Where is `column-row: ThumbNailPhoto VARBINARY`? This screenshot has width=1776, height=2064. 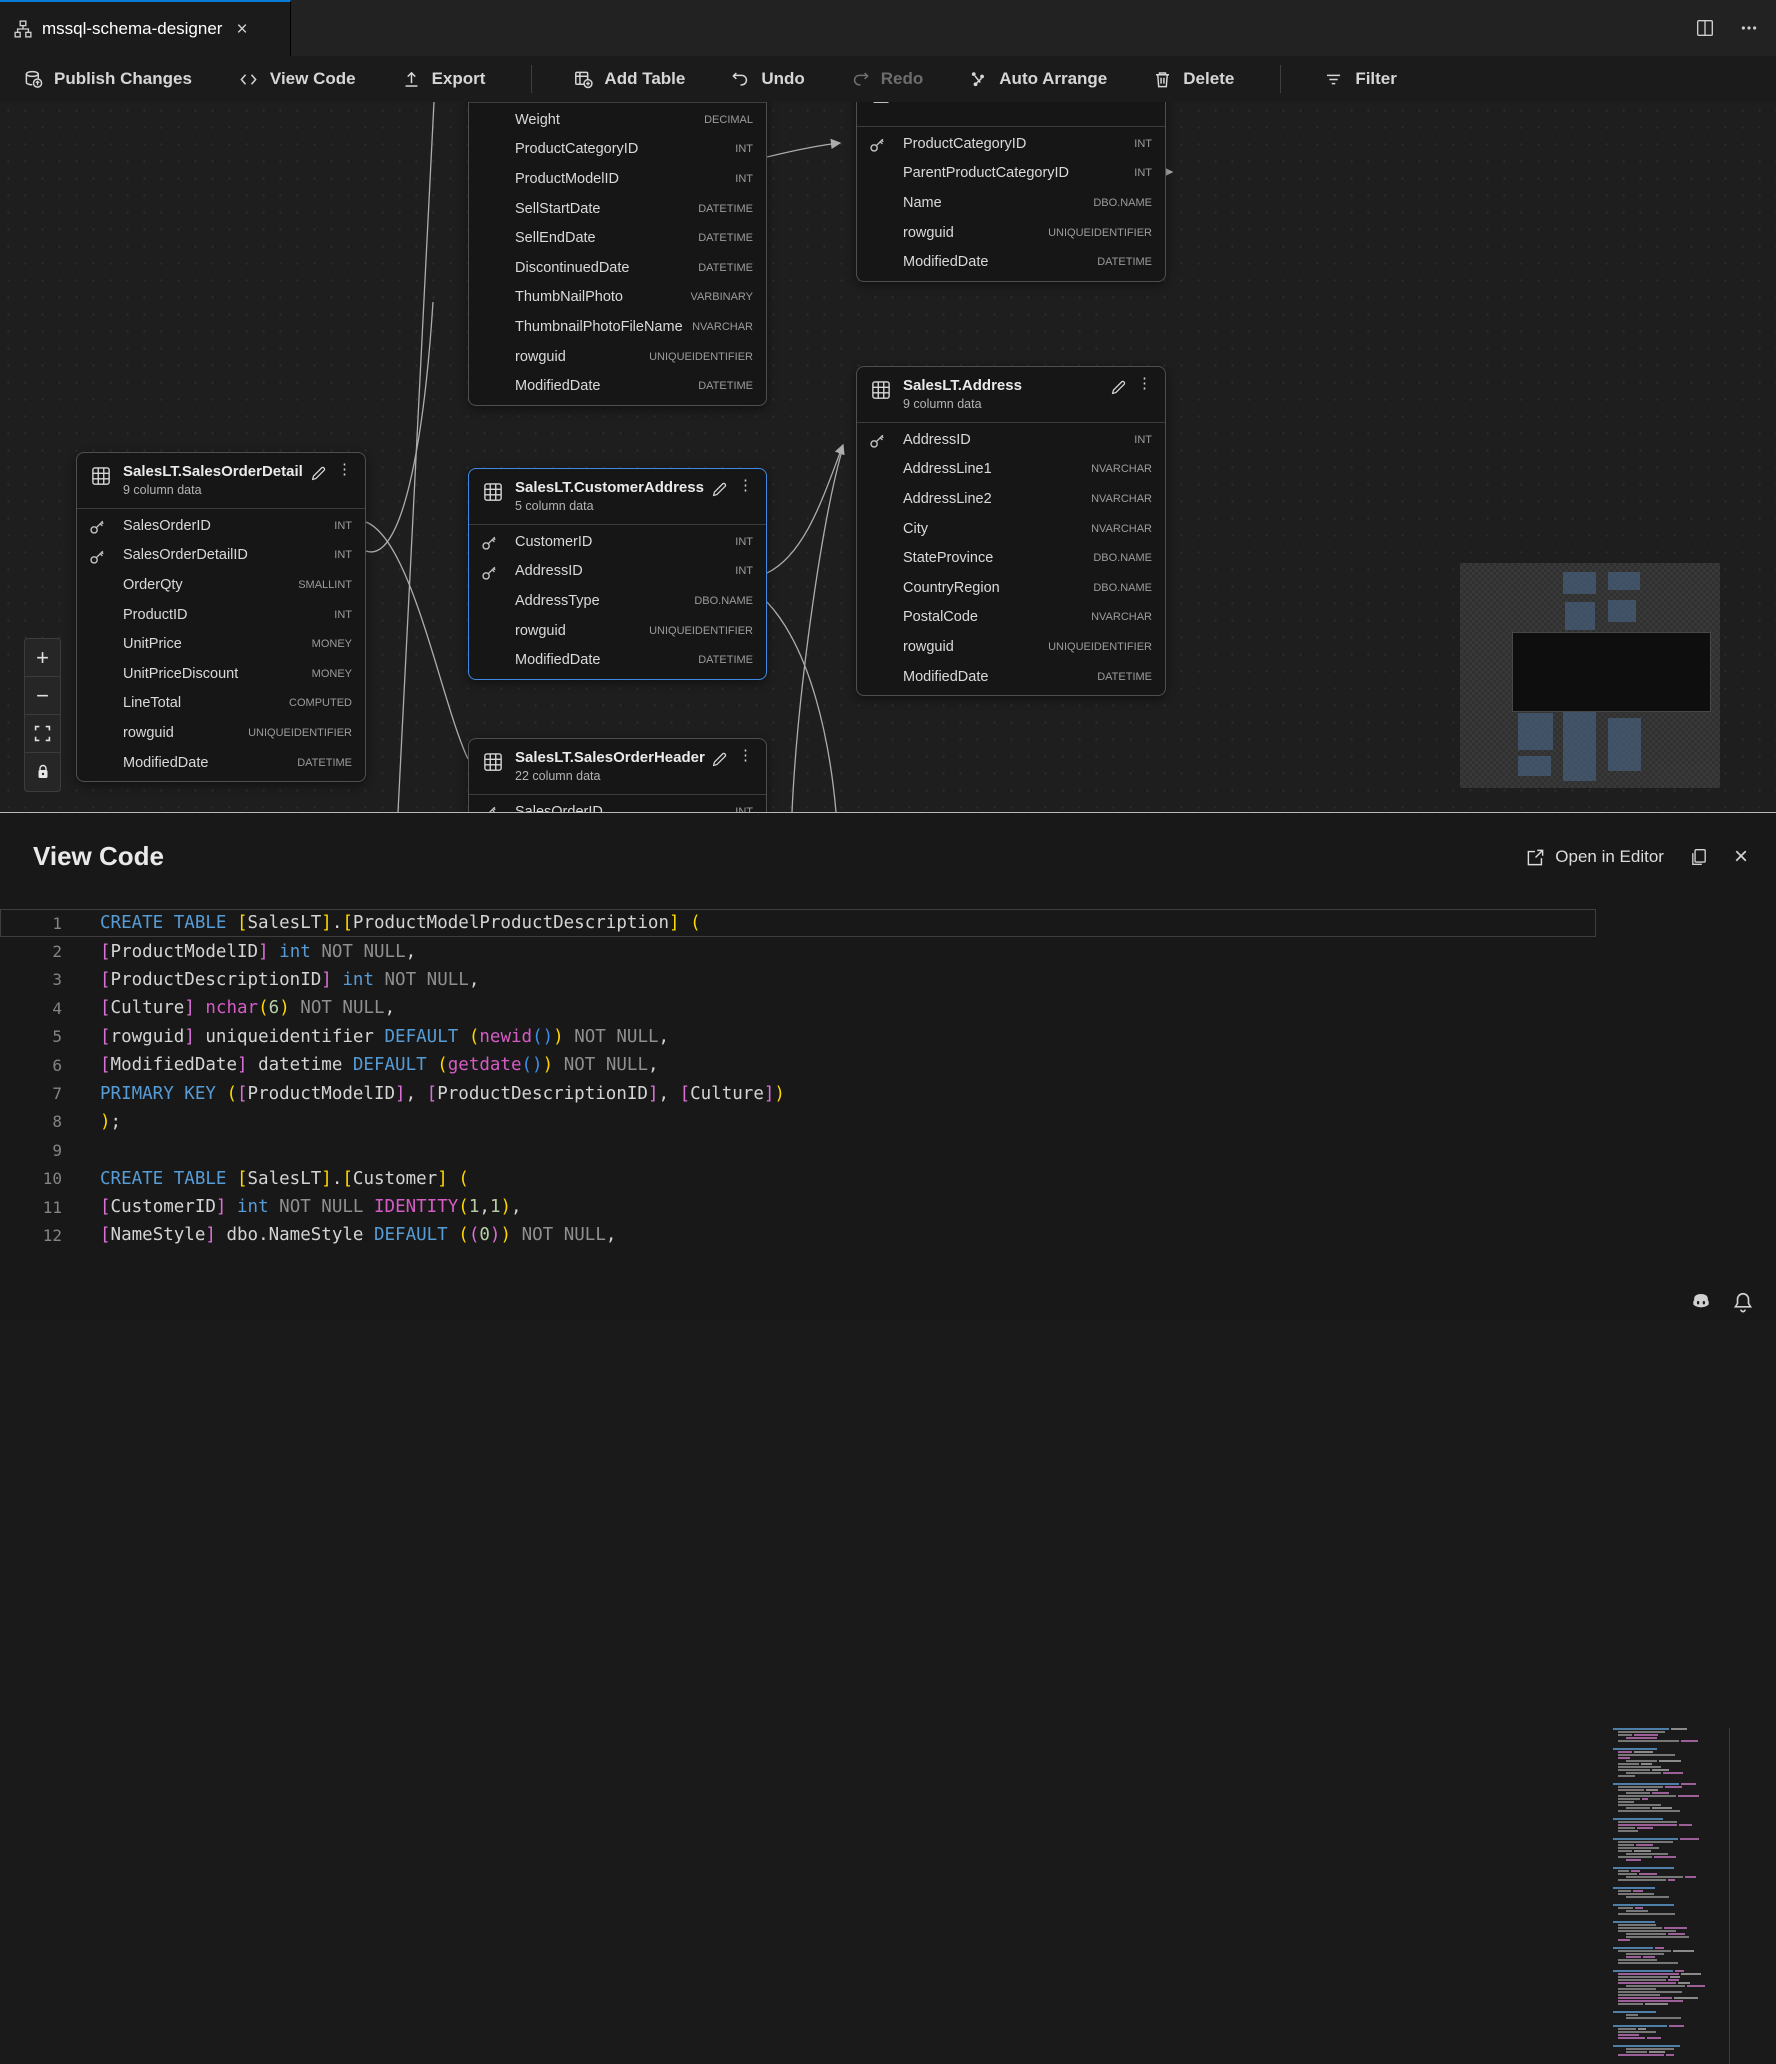
column-row: ThumbNailPhoto VARBINARY is located at coordinates (617, 298).